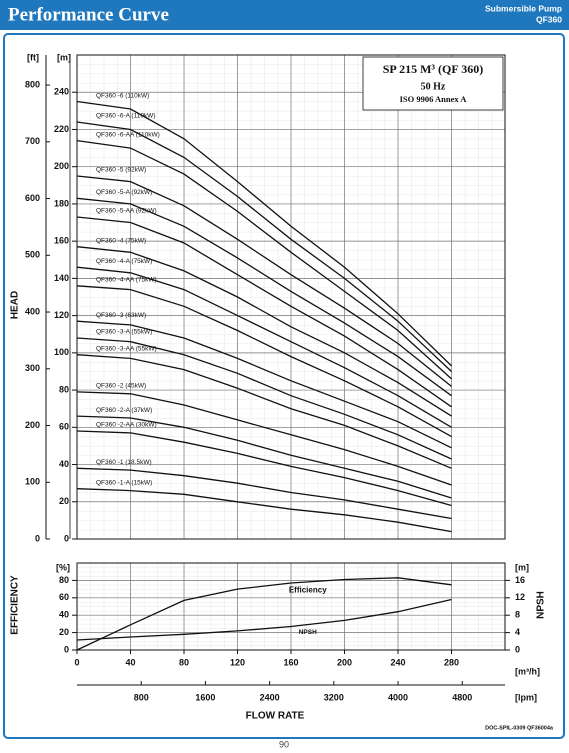  I want to click on x-tick-label: 240, so click(397, 662).